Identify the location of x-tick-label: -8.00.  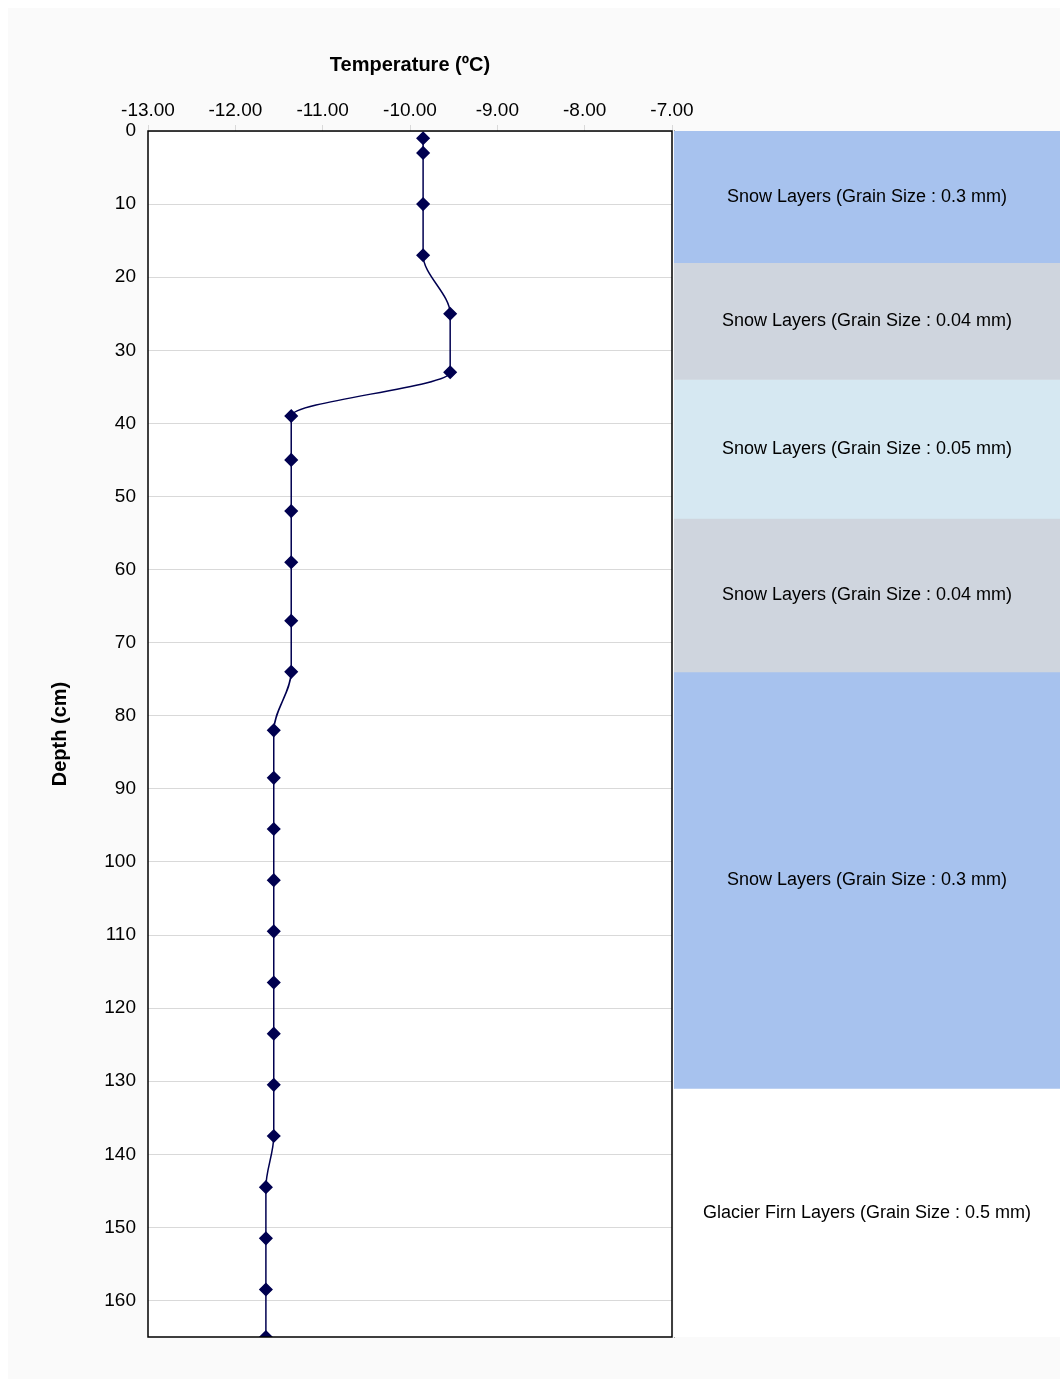
(585, 109).